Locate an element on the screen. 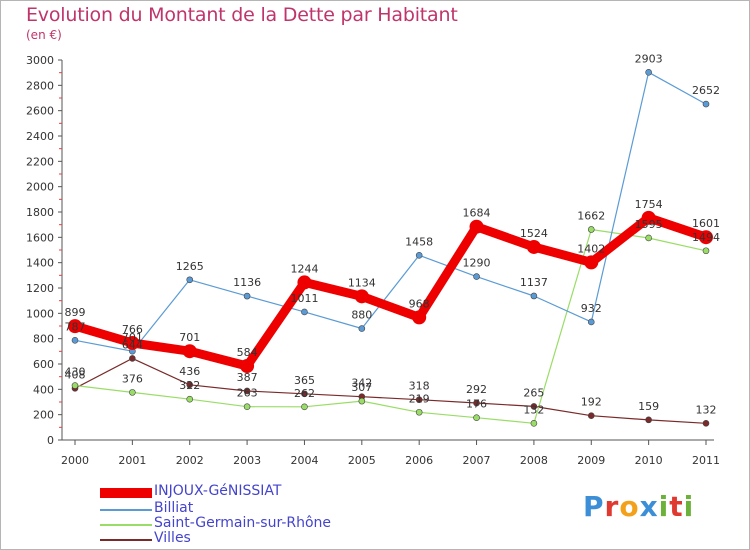 The height and width of the screenshot is (550, 750). x-tick-label: 2008 is located at coordinates (534, 460).